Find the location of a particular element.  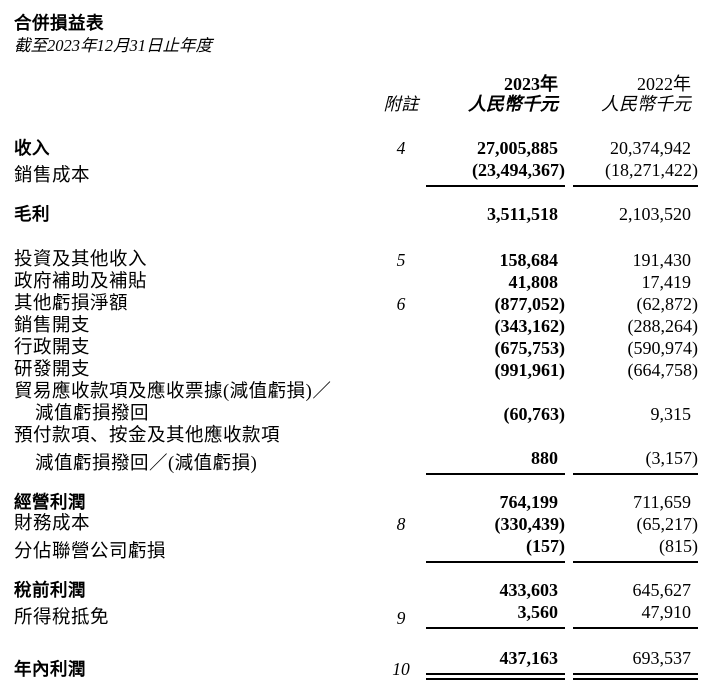

header-year-2022: 2022年 is located at coordinates (664, 84).